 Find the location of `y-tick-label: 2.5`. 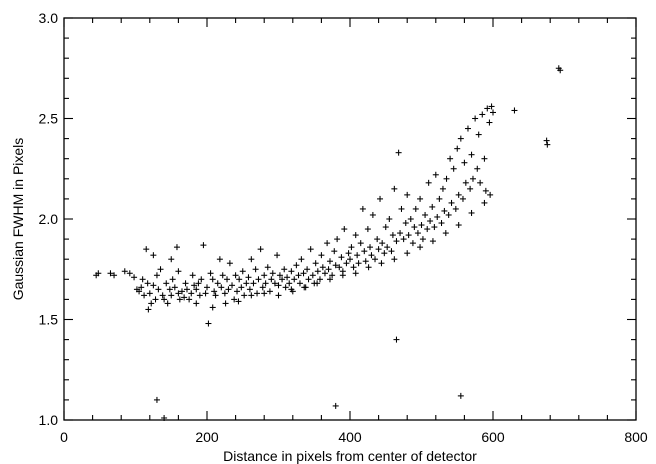

y-tick-label: 2.5 is located at coordinates (49, 119).